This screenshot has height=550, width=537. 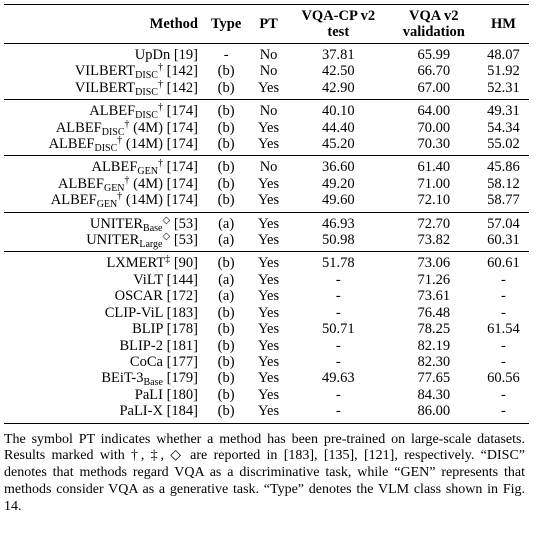 I want to click on table-row: PaLI [180] (b) Yes - 84.30 -, so click(x=266, y=395).